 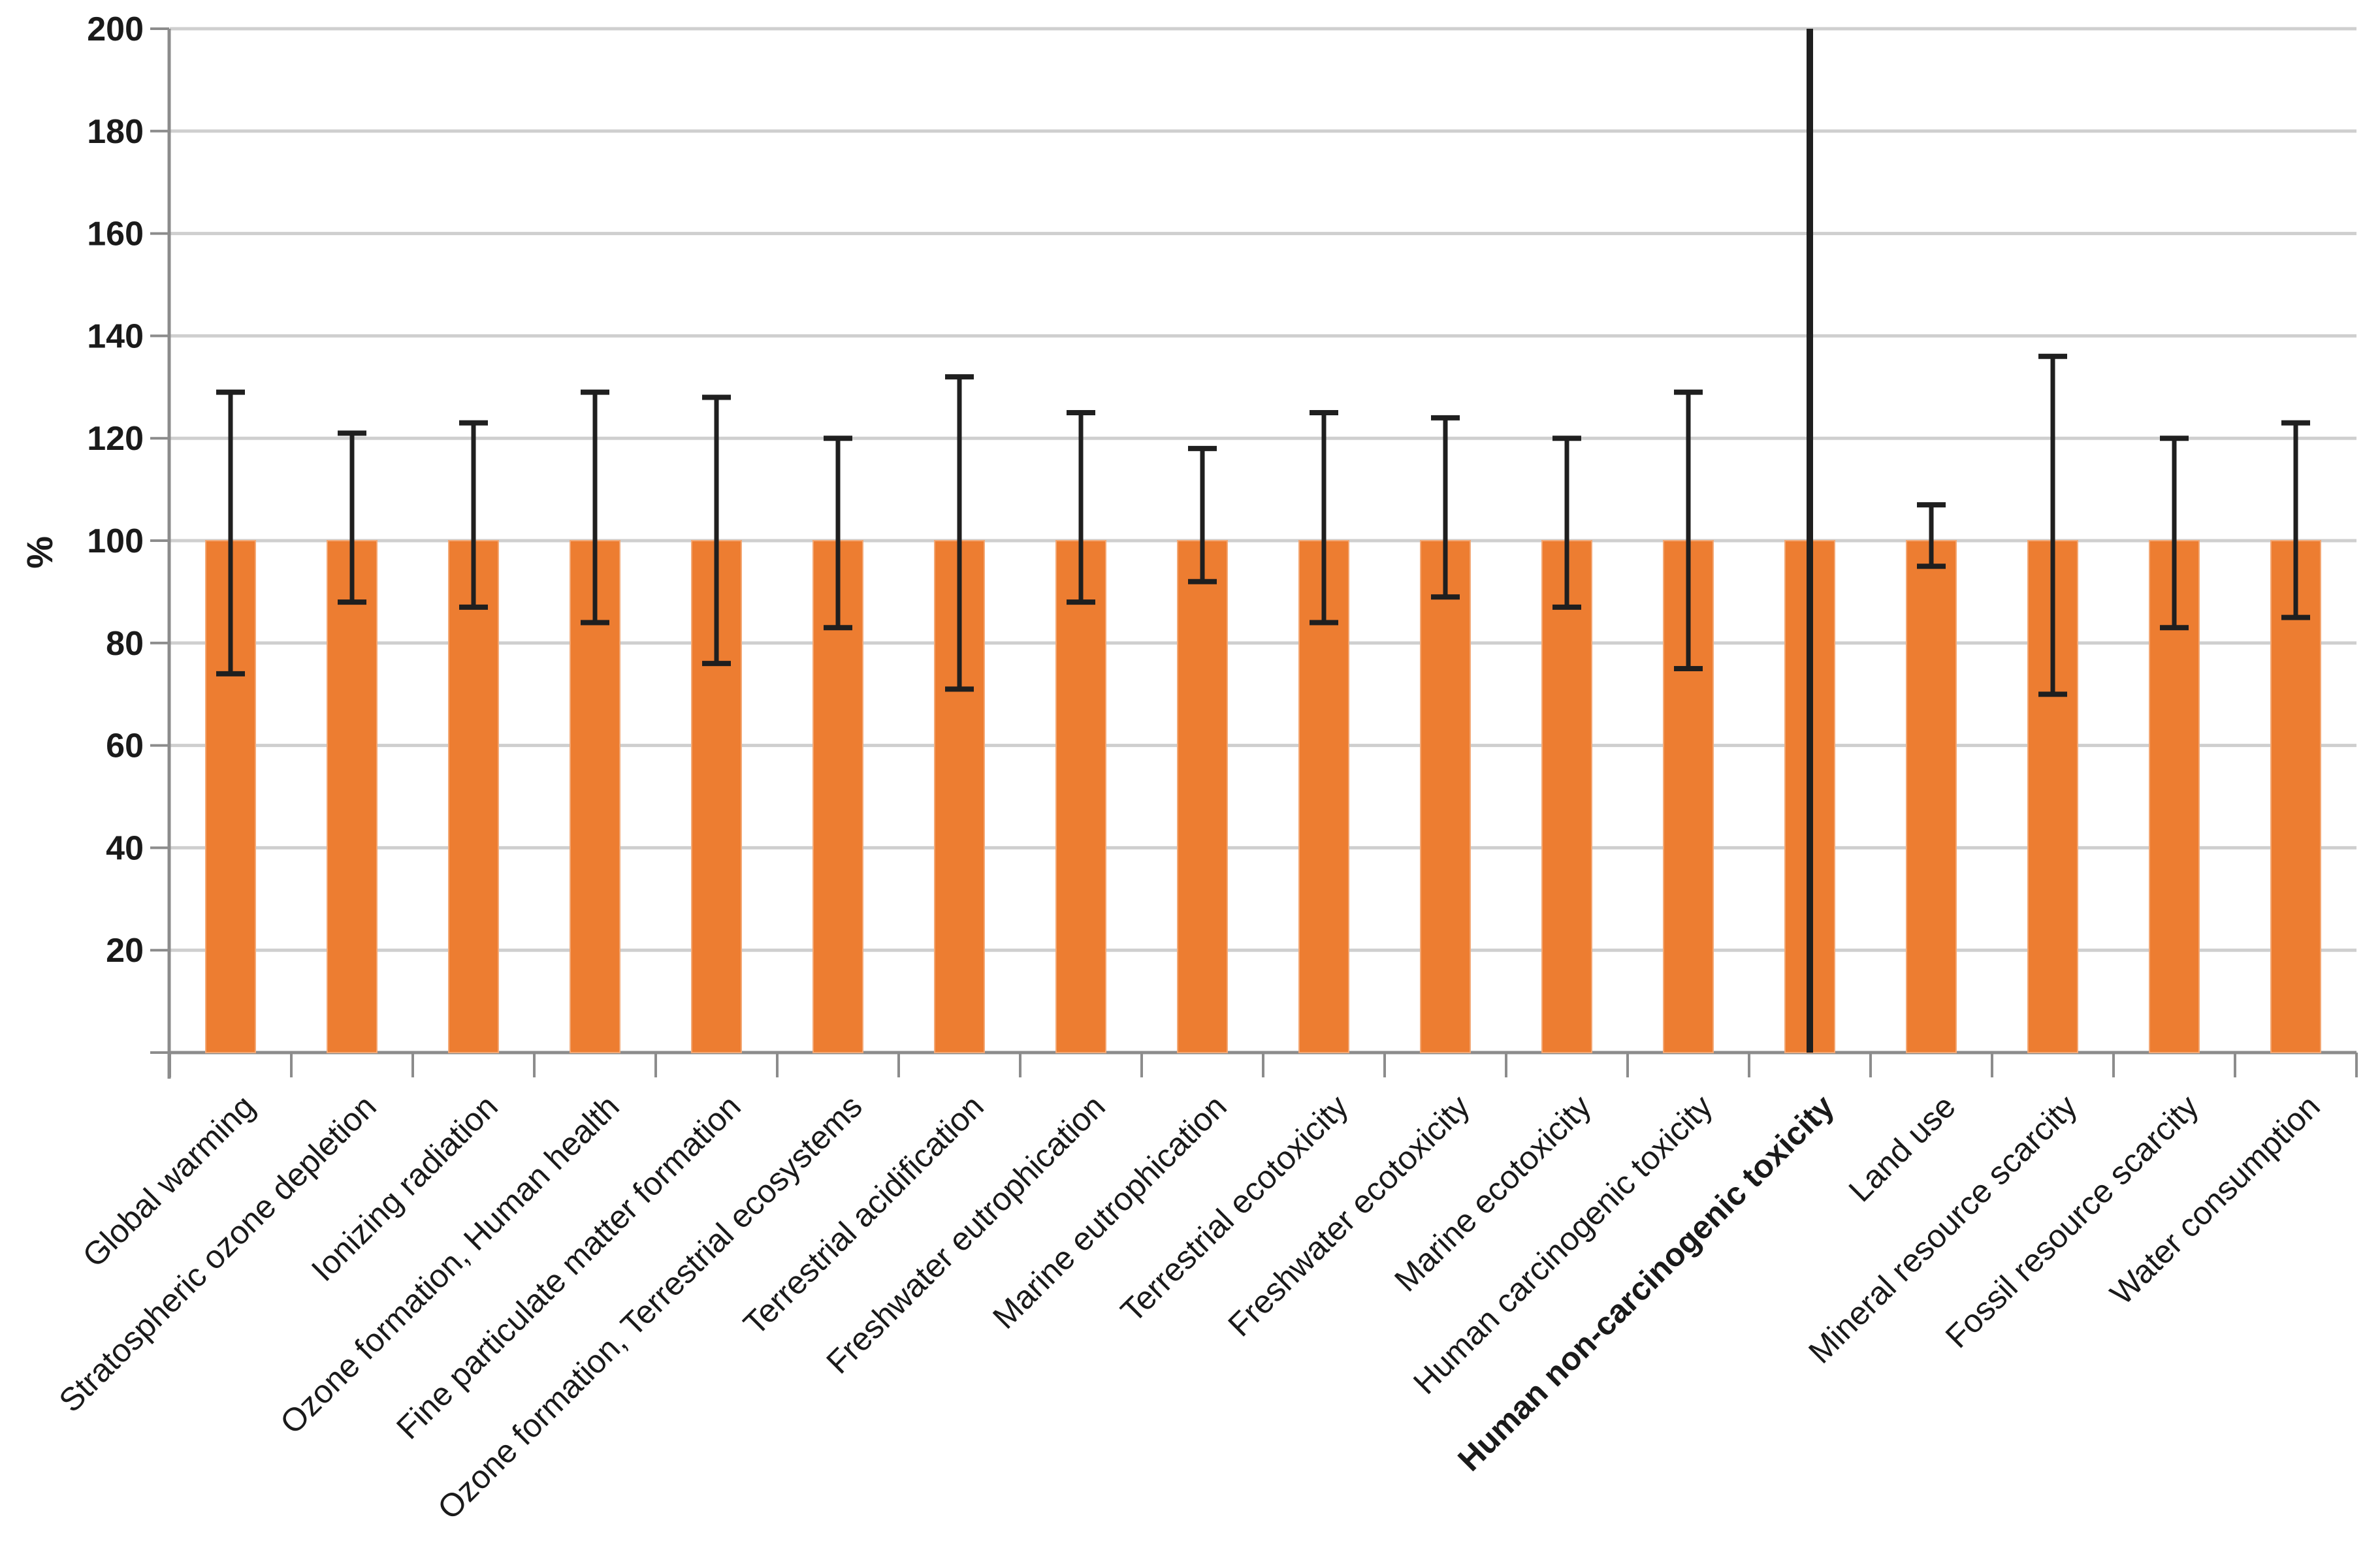 What do you see at coordinates (115, 132) in the screenshot?
I see `y-tick-label: 180` at bounding box center [115, 132].